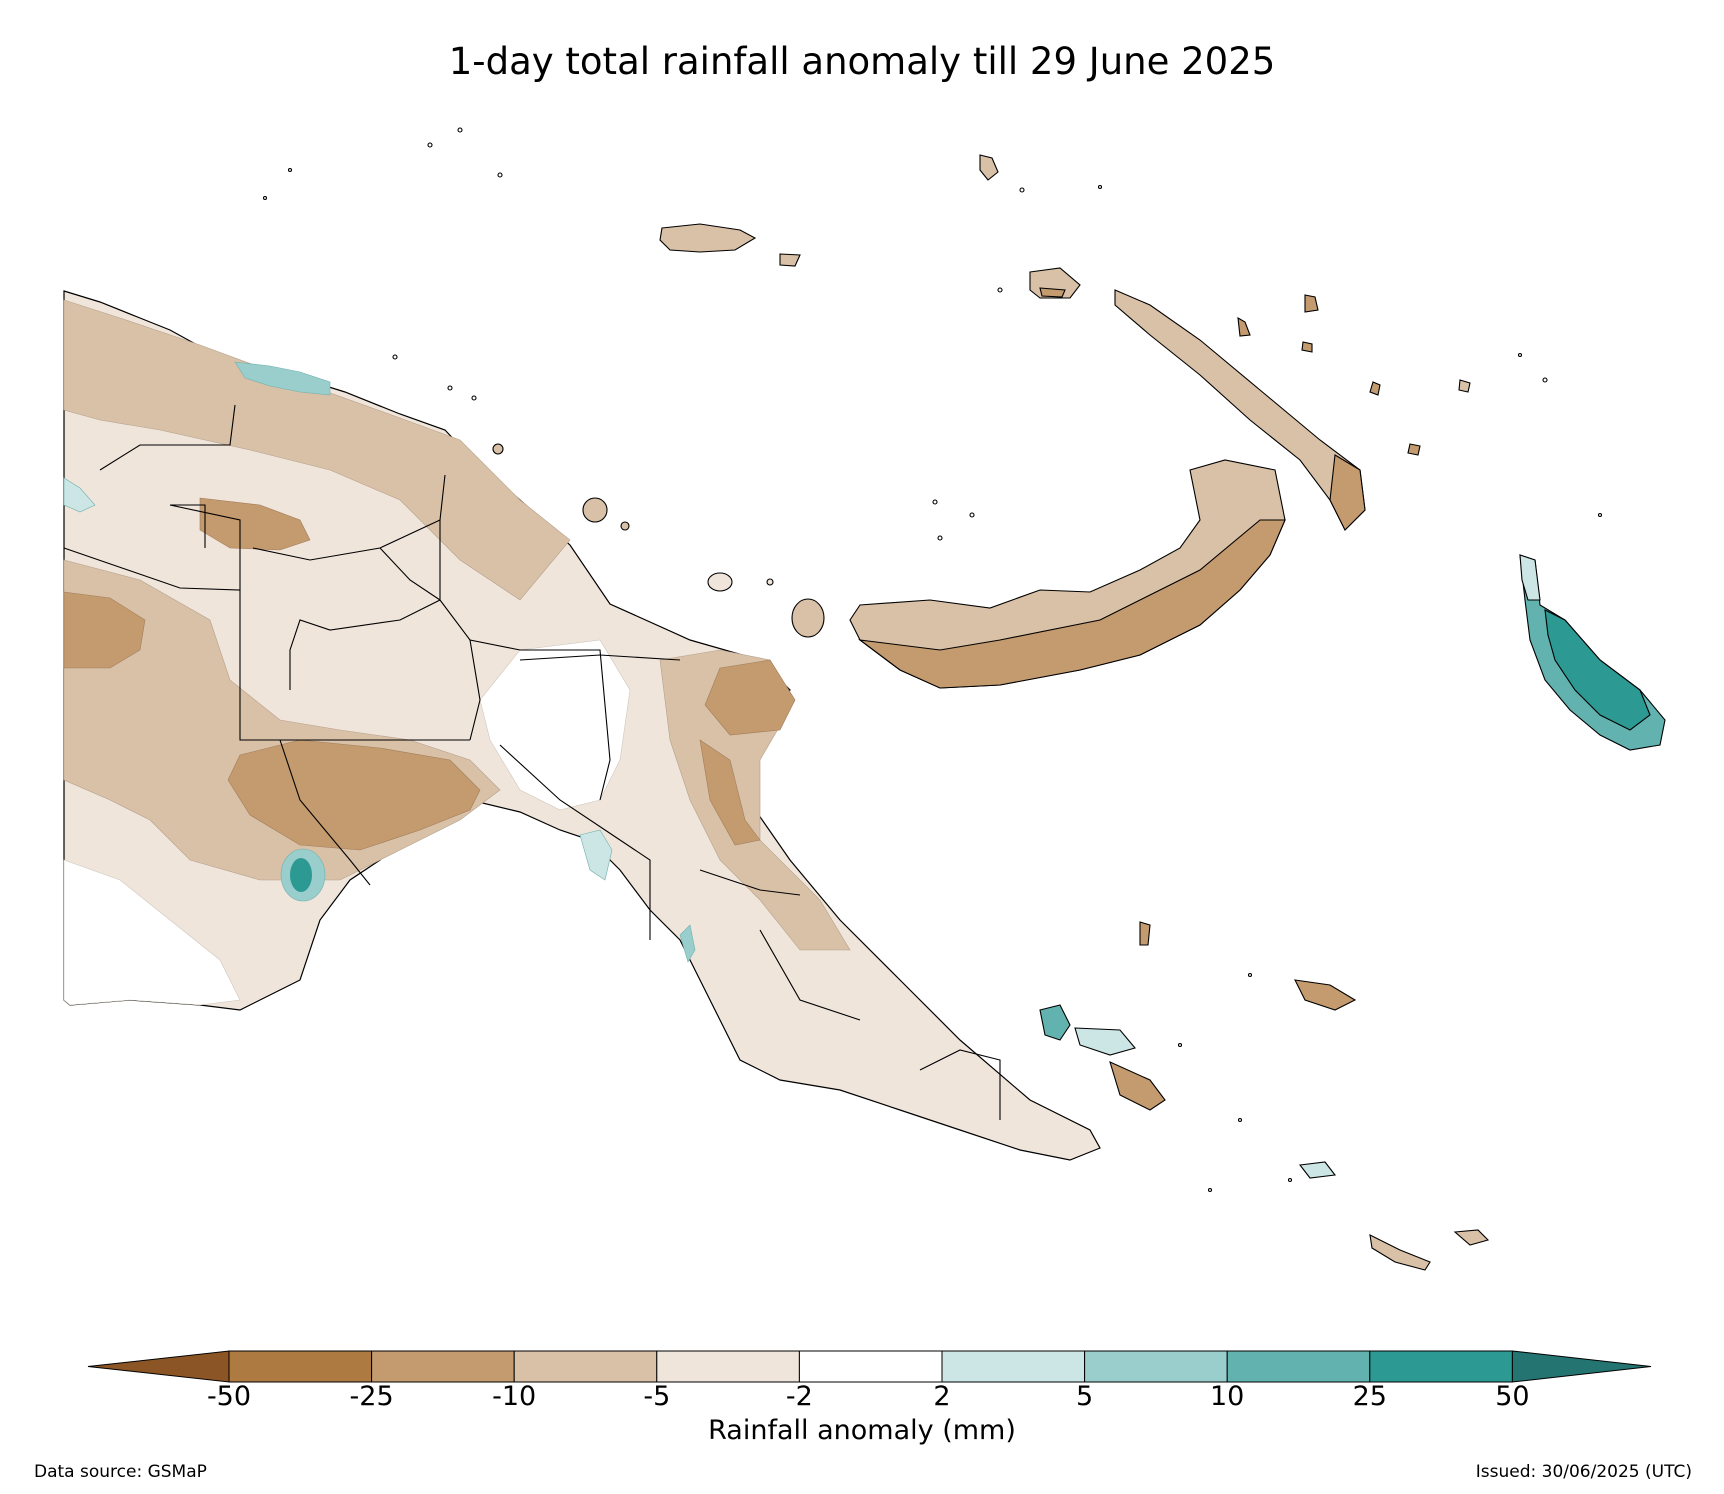 Image resolution: width=1724 pixels, height=1494 pixels. Describe the element at coordinates (158, 1366) in the screenshot. I see `colorbar-extend-low` at that location.